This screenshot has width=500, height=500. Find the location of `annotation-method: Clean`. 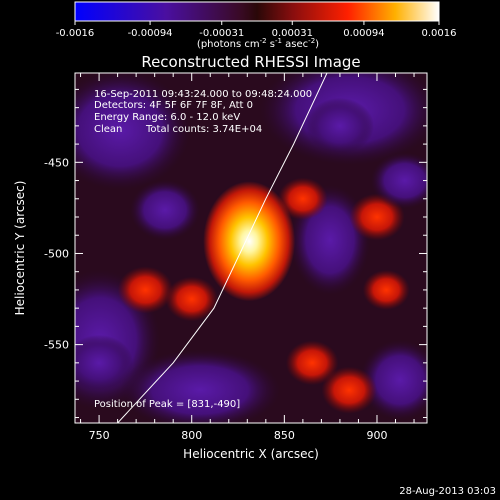

annotation-method: Clean is located at coordinates (108, 129).